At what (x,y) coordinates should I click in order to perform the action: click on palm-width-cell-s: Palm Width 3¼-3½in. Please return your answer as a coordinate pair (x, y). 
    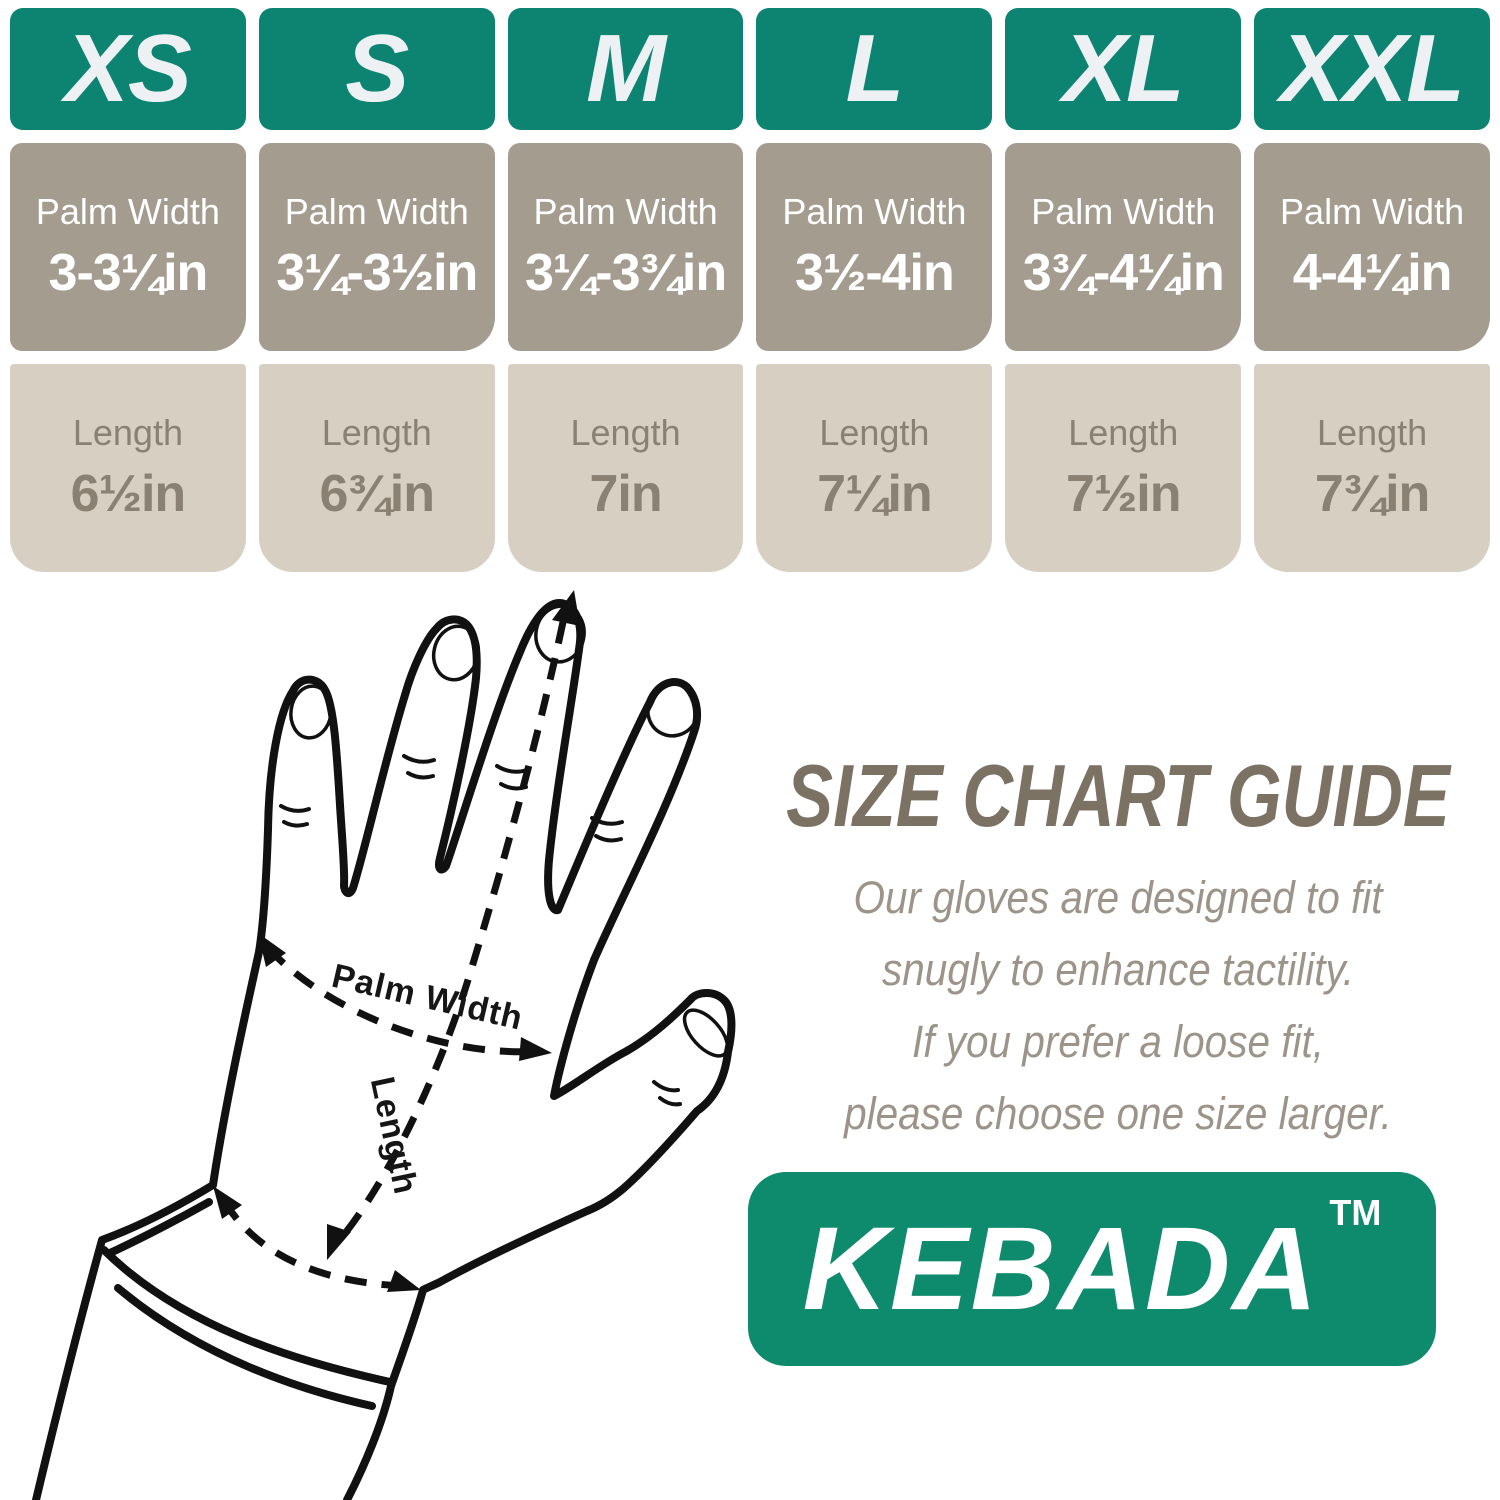
    Looking at the image, I should click on (376, 247).